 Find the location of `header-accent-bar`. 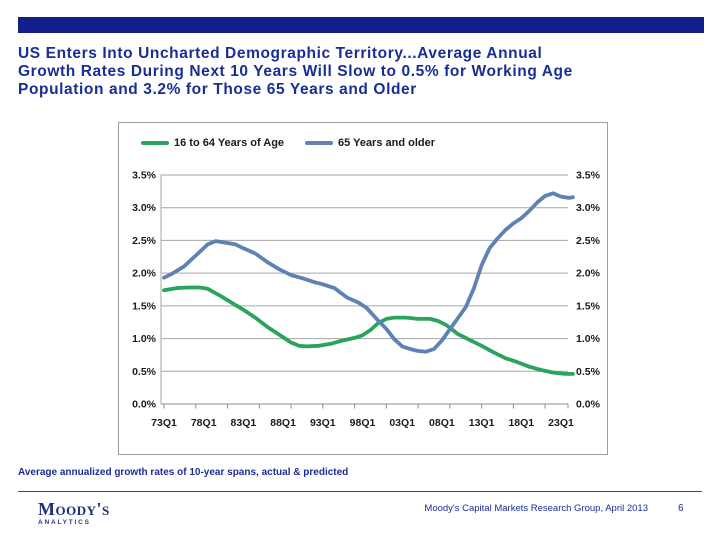

header-accent-bar is located at coordinates (361, 25).